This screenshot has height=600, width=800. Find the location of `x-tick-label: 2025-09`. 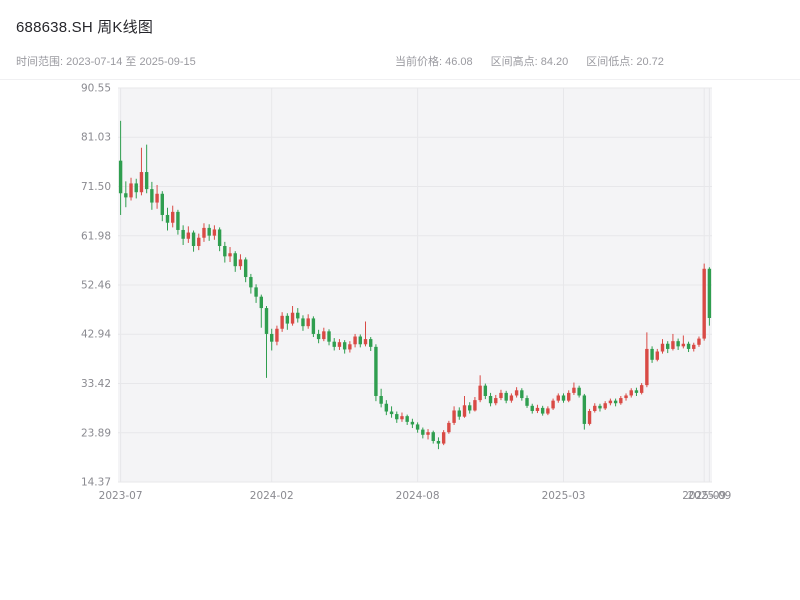

x-tick-label: 2025-09 is located at coordinates (709, 496).